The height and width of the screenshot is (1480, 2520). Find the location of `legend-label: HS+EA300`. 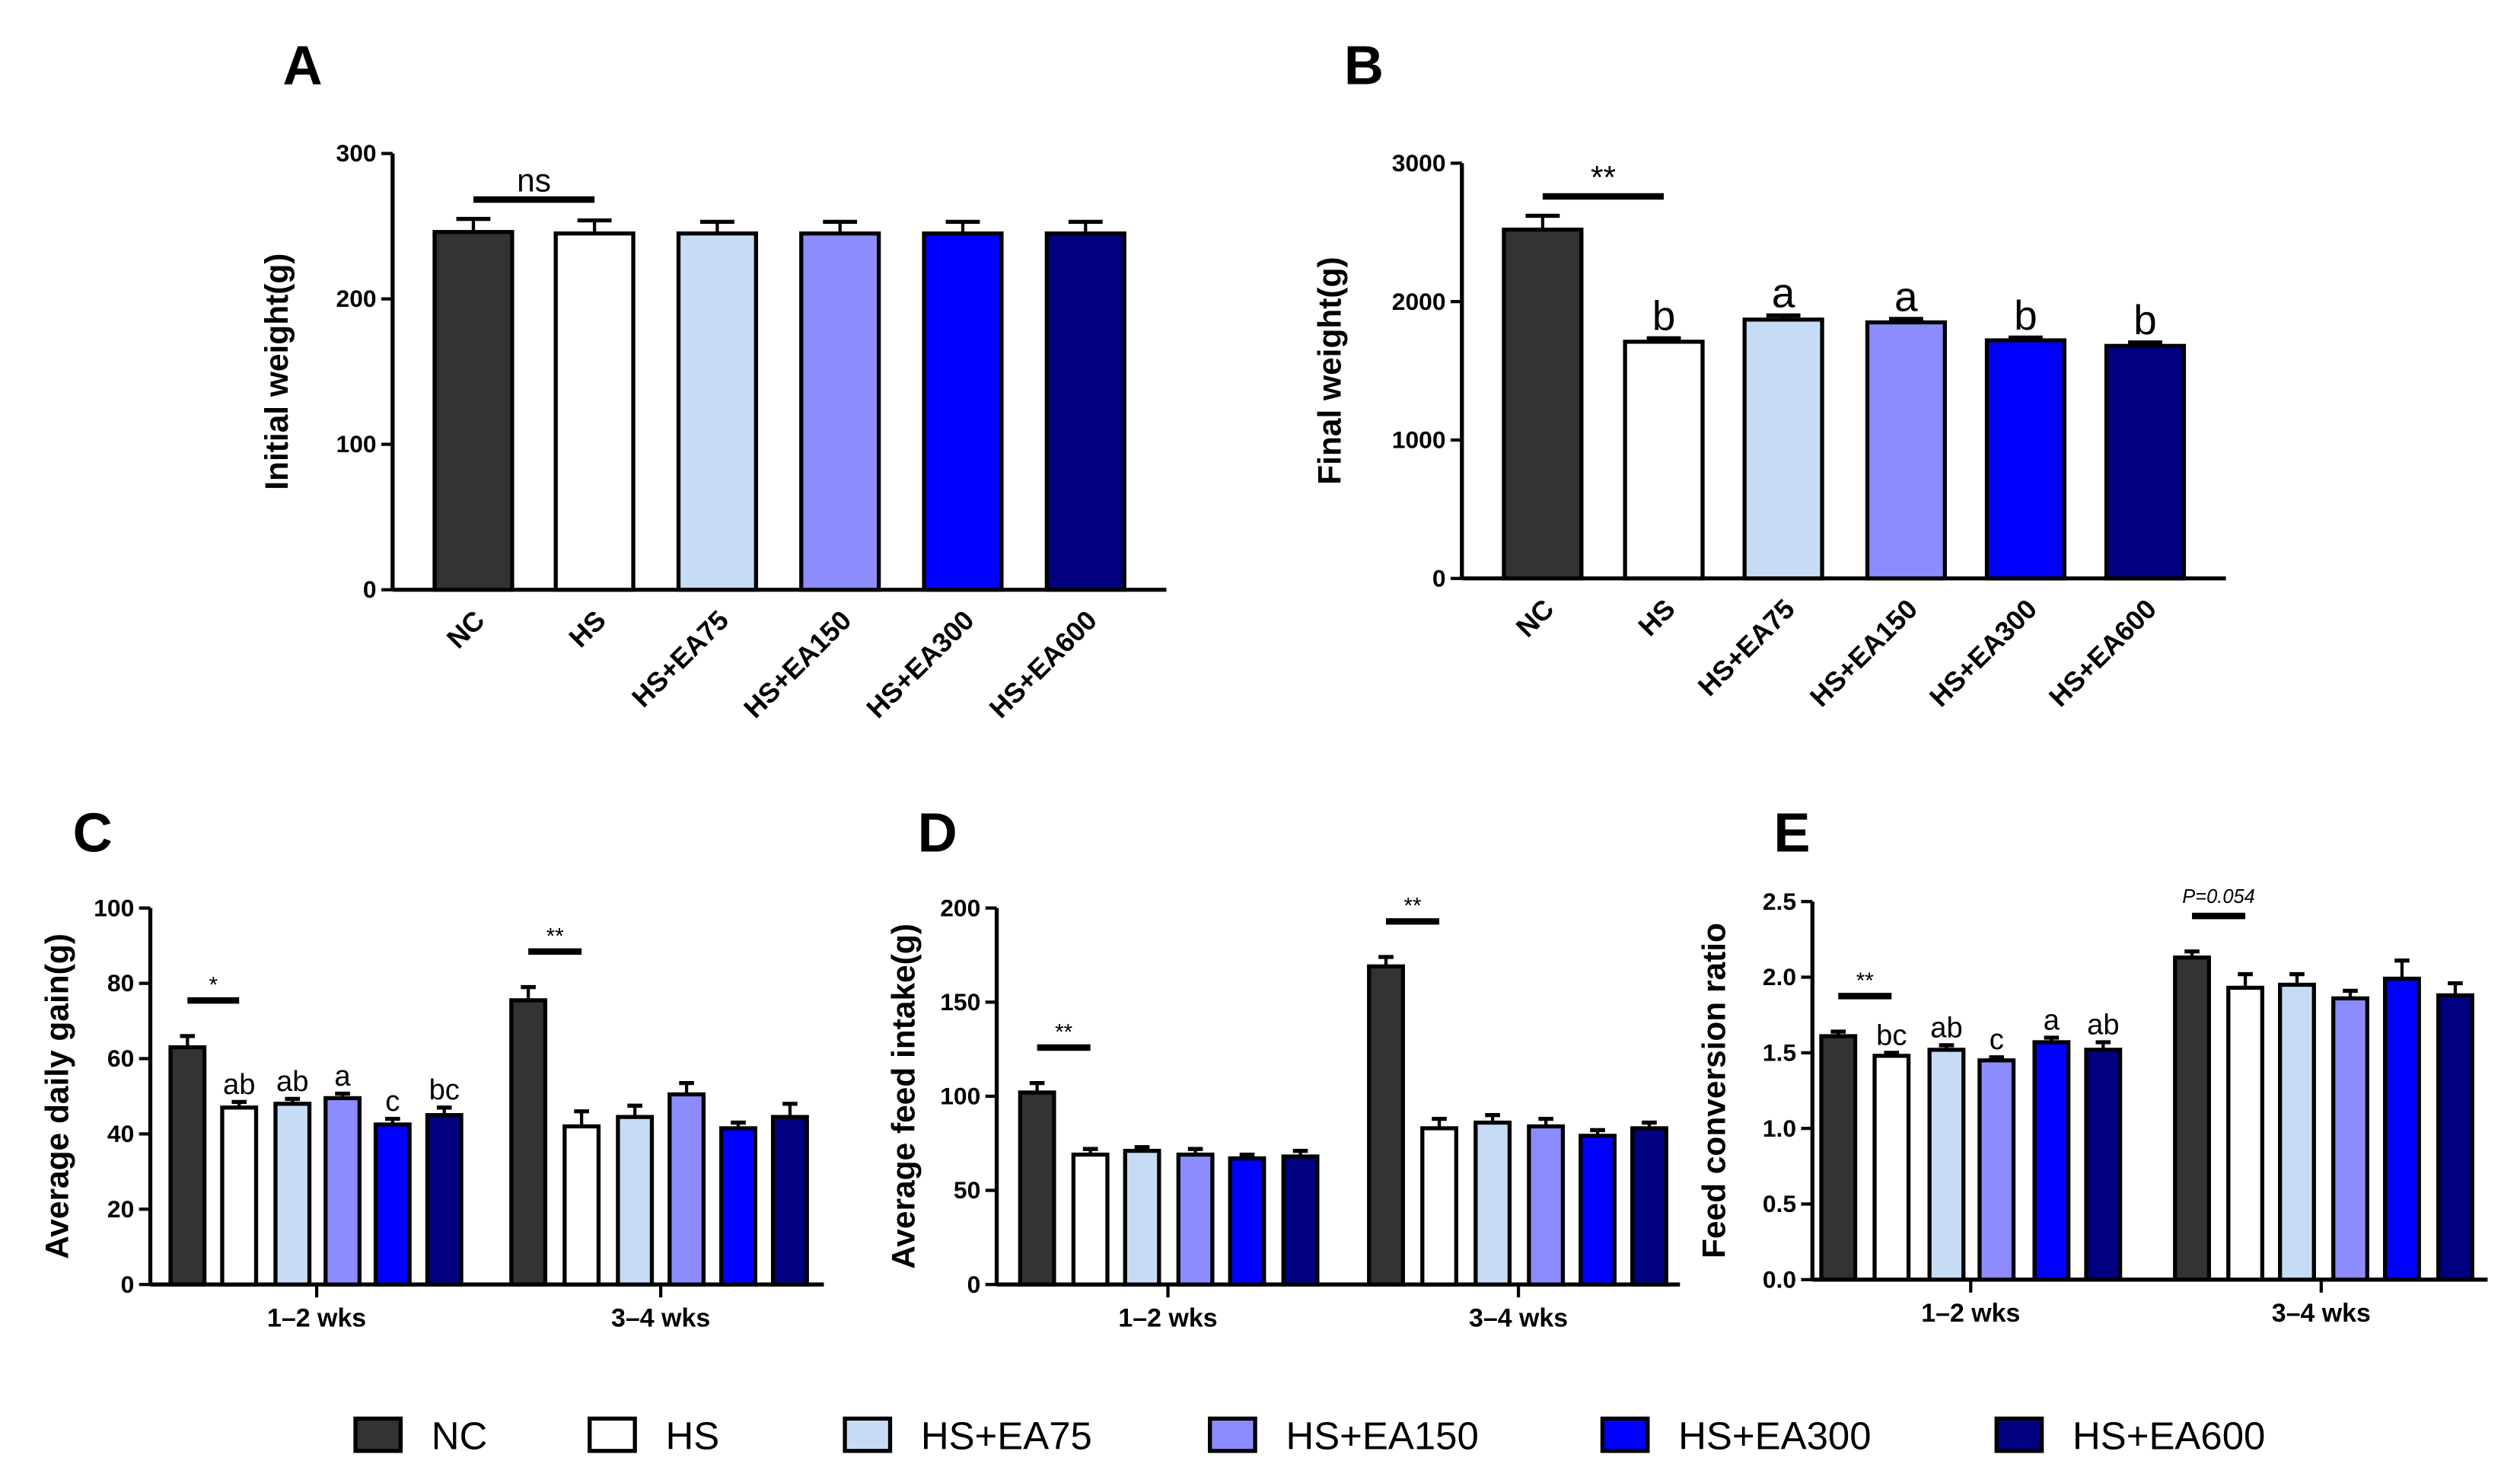

legend-label: HS+EA300 is located at coordinates (1774, 1436).